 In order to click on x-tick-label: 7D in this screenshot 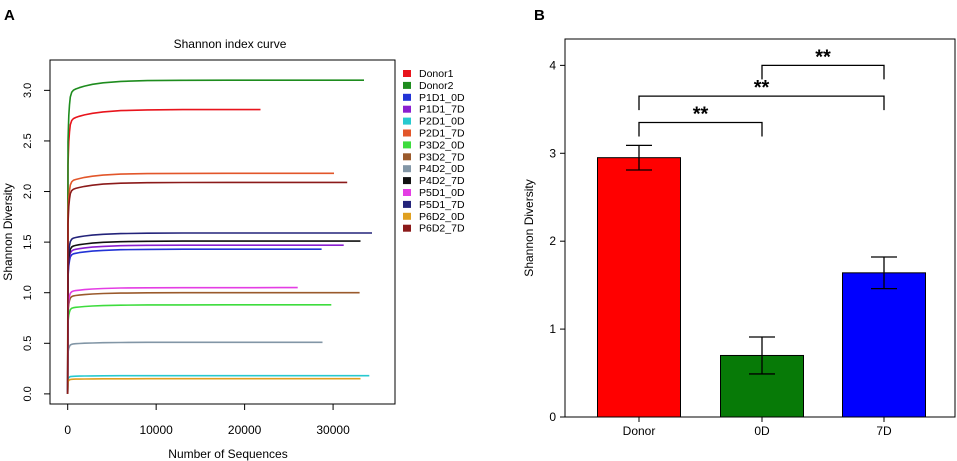, I will do `click(884, 431)`.